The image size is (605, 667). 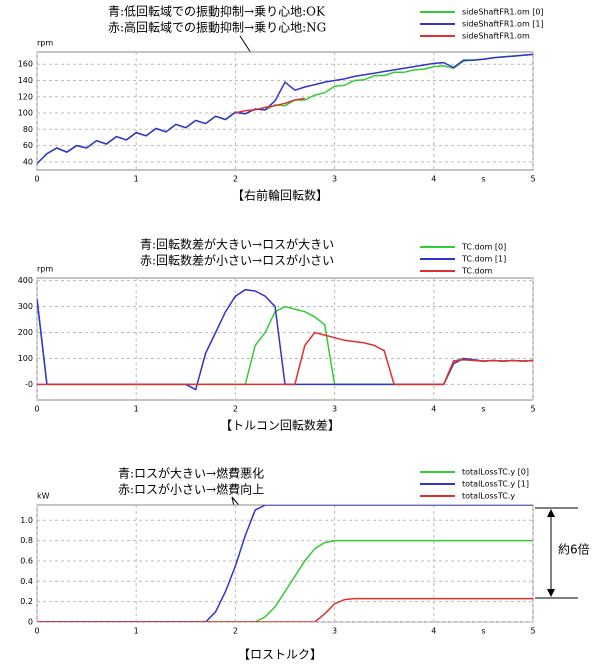 I want to click on caption: 【右前輪回転数】, so click(x=280, y=195).